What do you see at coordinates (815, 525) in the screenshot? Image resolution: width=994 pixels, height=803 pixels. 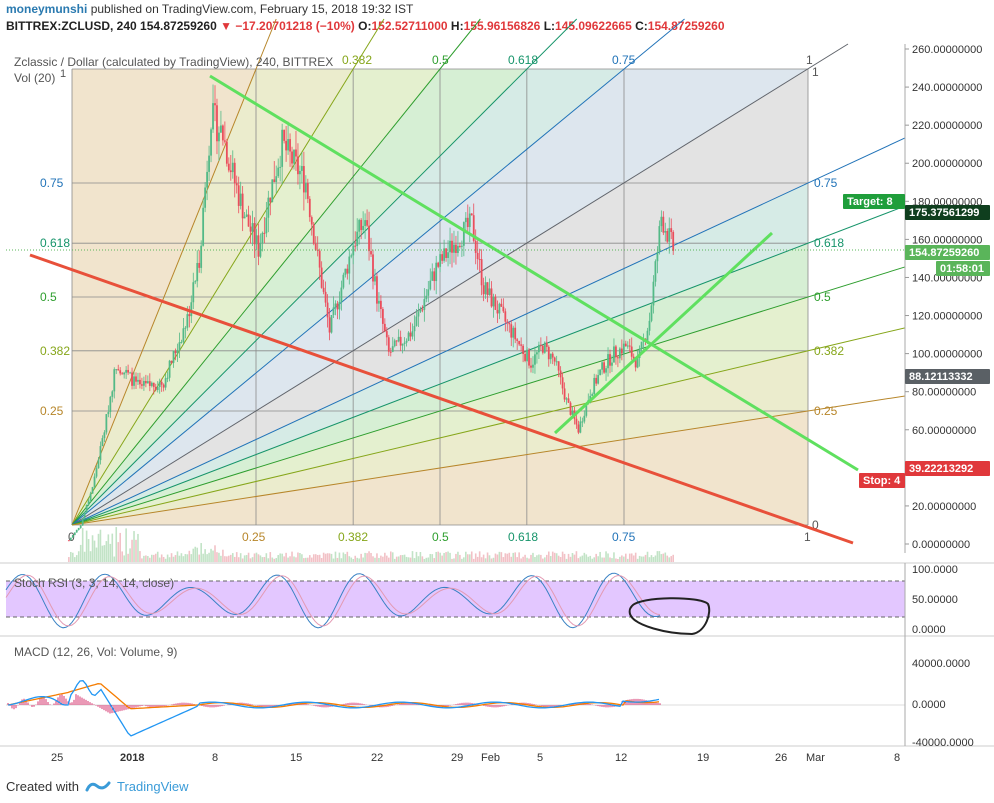 I see `gann-label-bottom: 0` at bounding box center [815, 525].